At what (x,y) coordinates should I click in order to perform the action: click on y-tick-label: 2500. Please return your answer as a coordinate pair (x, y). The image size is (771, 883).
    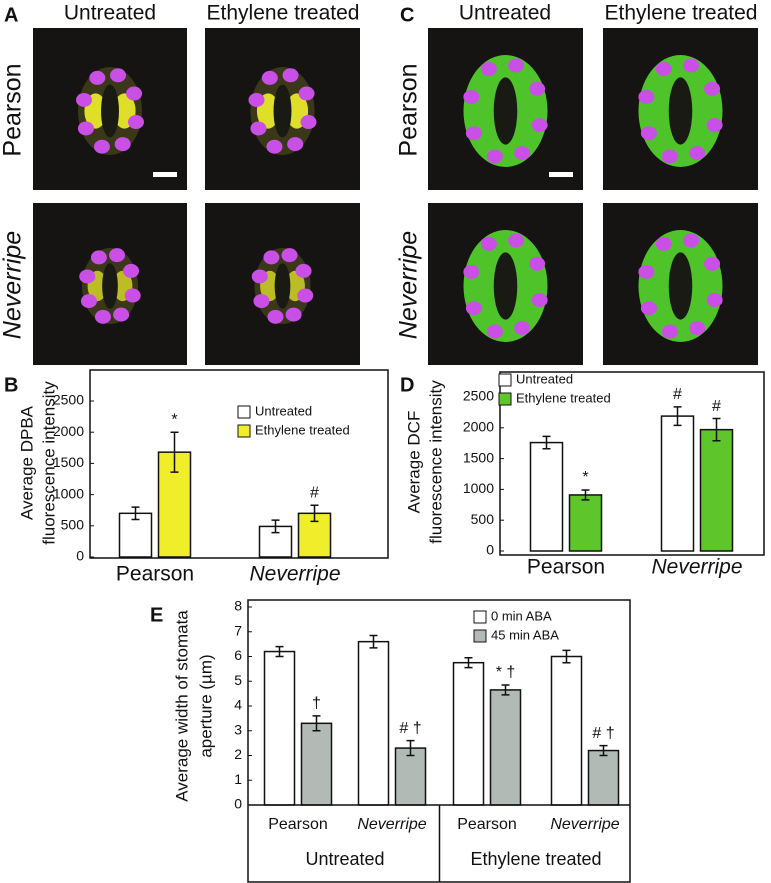
    Looking at the image, I should click on (68, 400).